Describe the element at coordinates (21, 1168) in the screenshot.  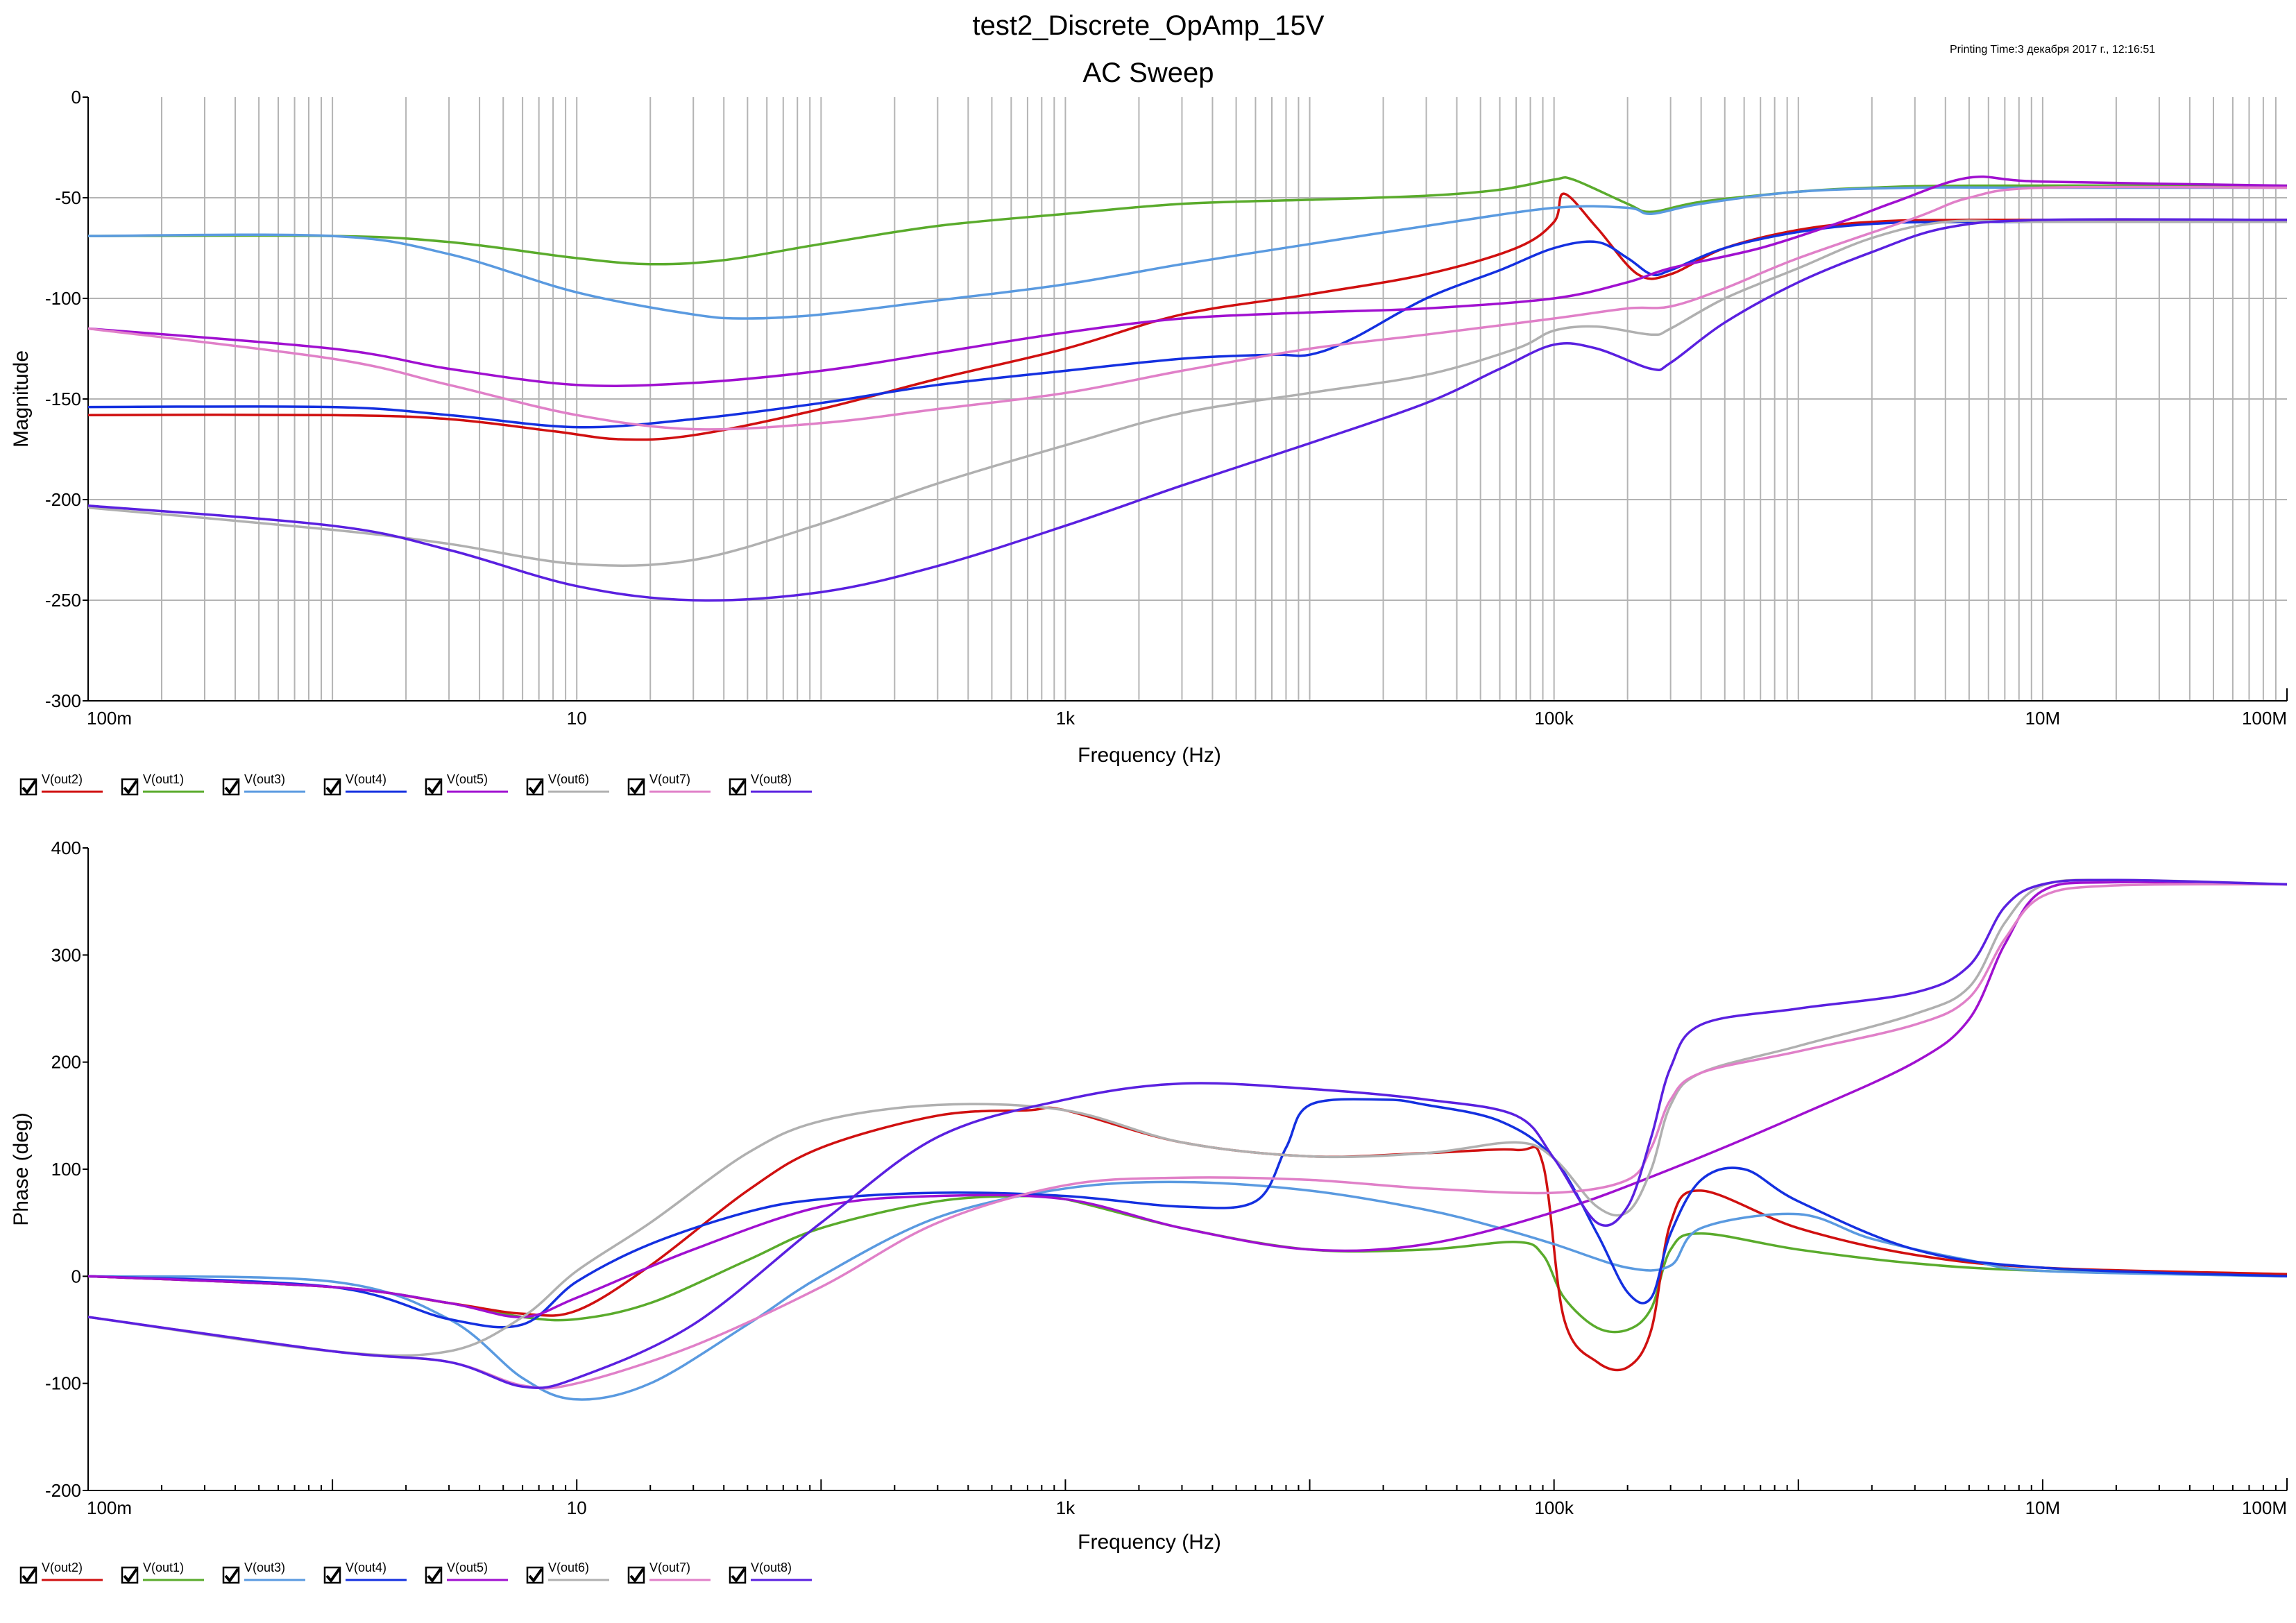
I see `y-axis-label: Phase (deg)` at that location.